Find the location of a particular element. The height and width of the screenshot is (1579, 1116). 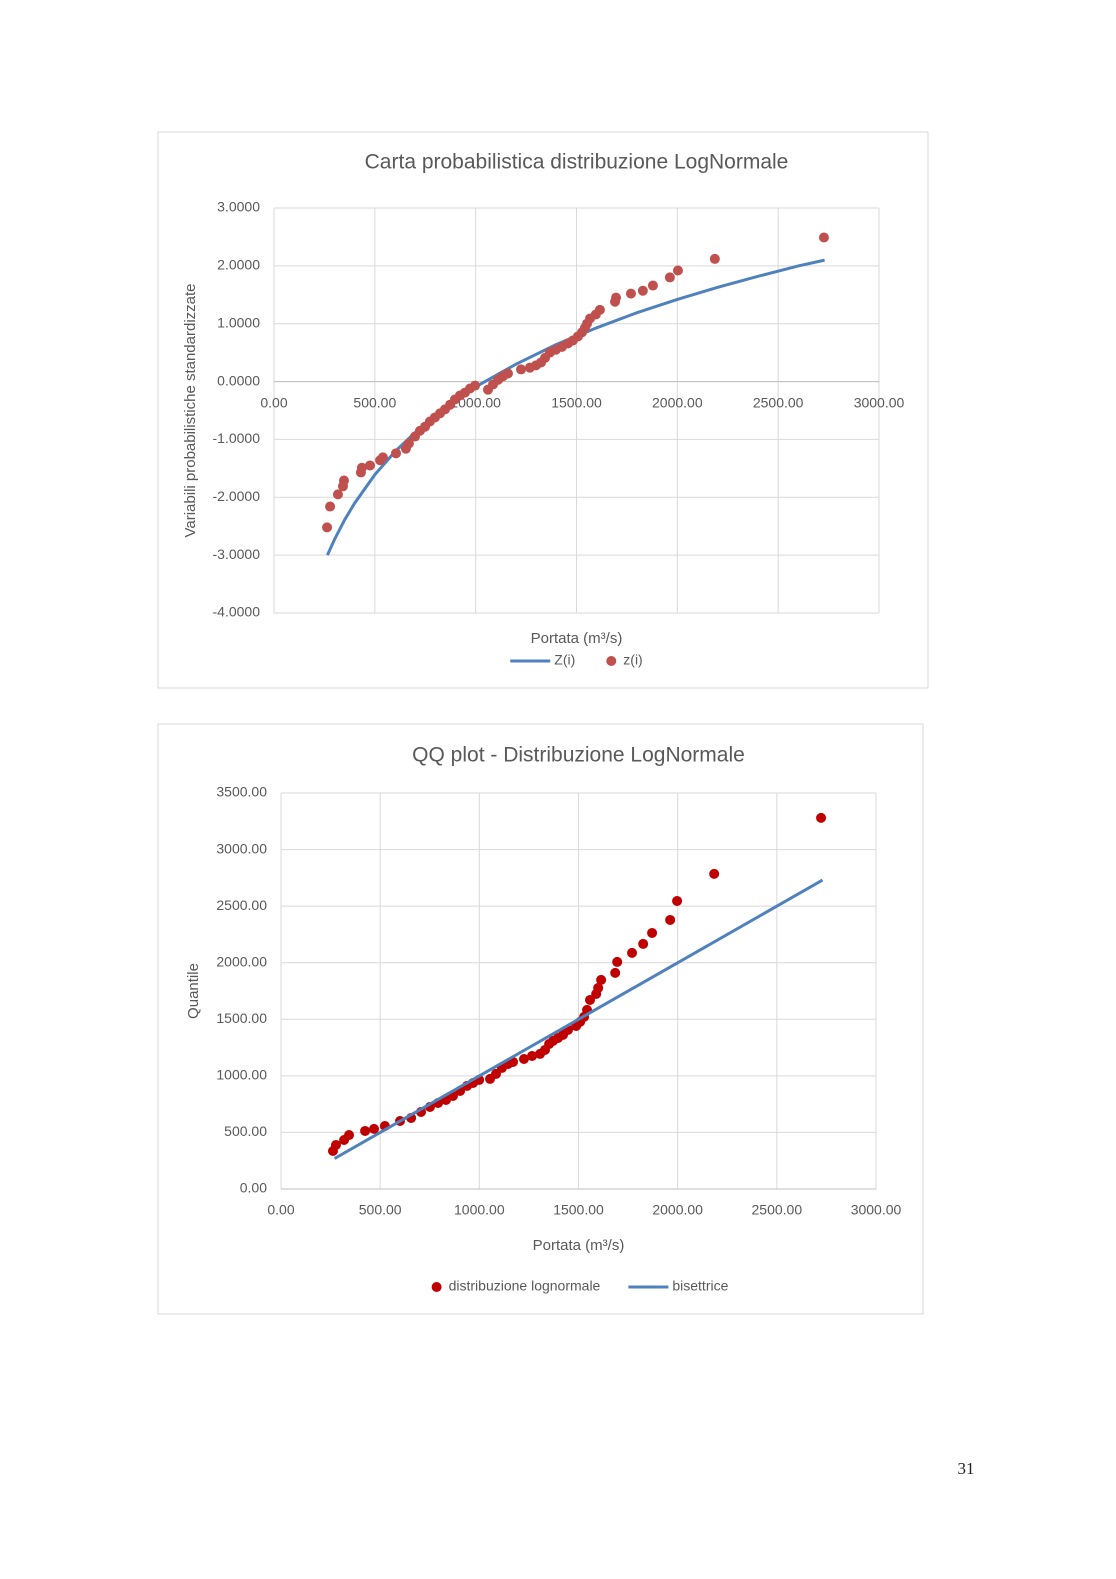

y-tick-label: 0.00 is located at coordinates (253, 1188).